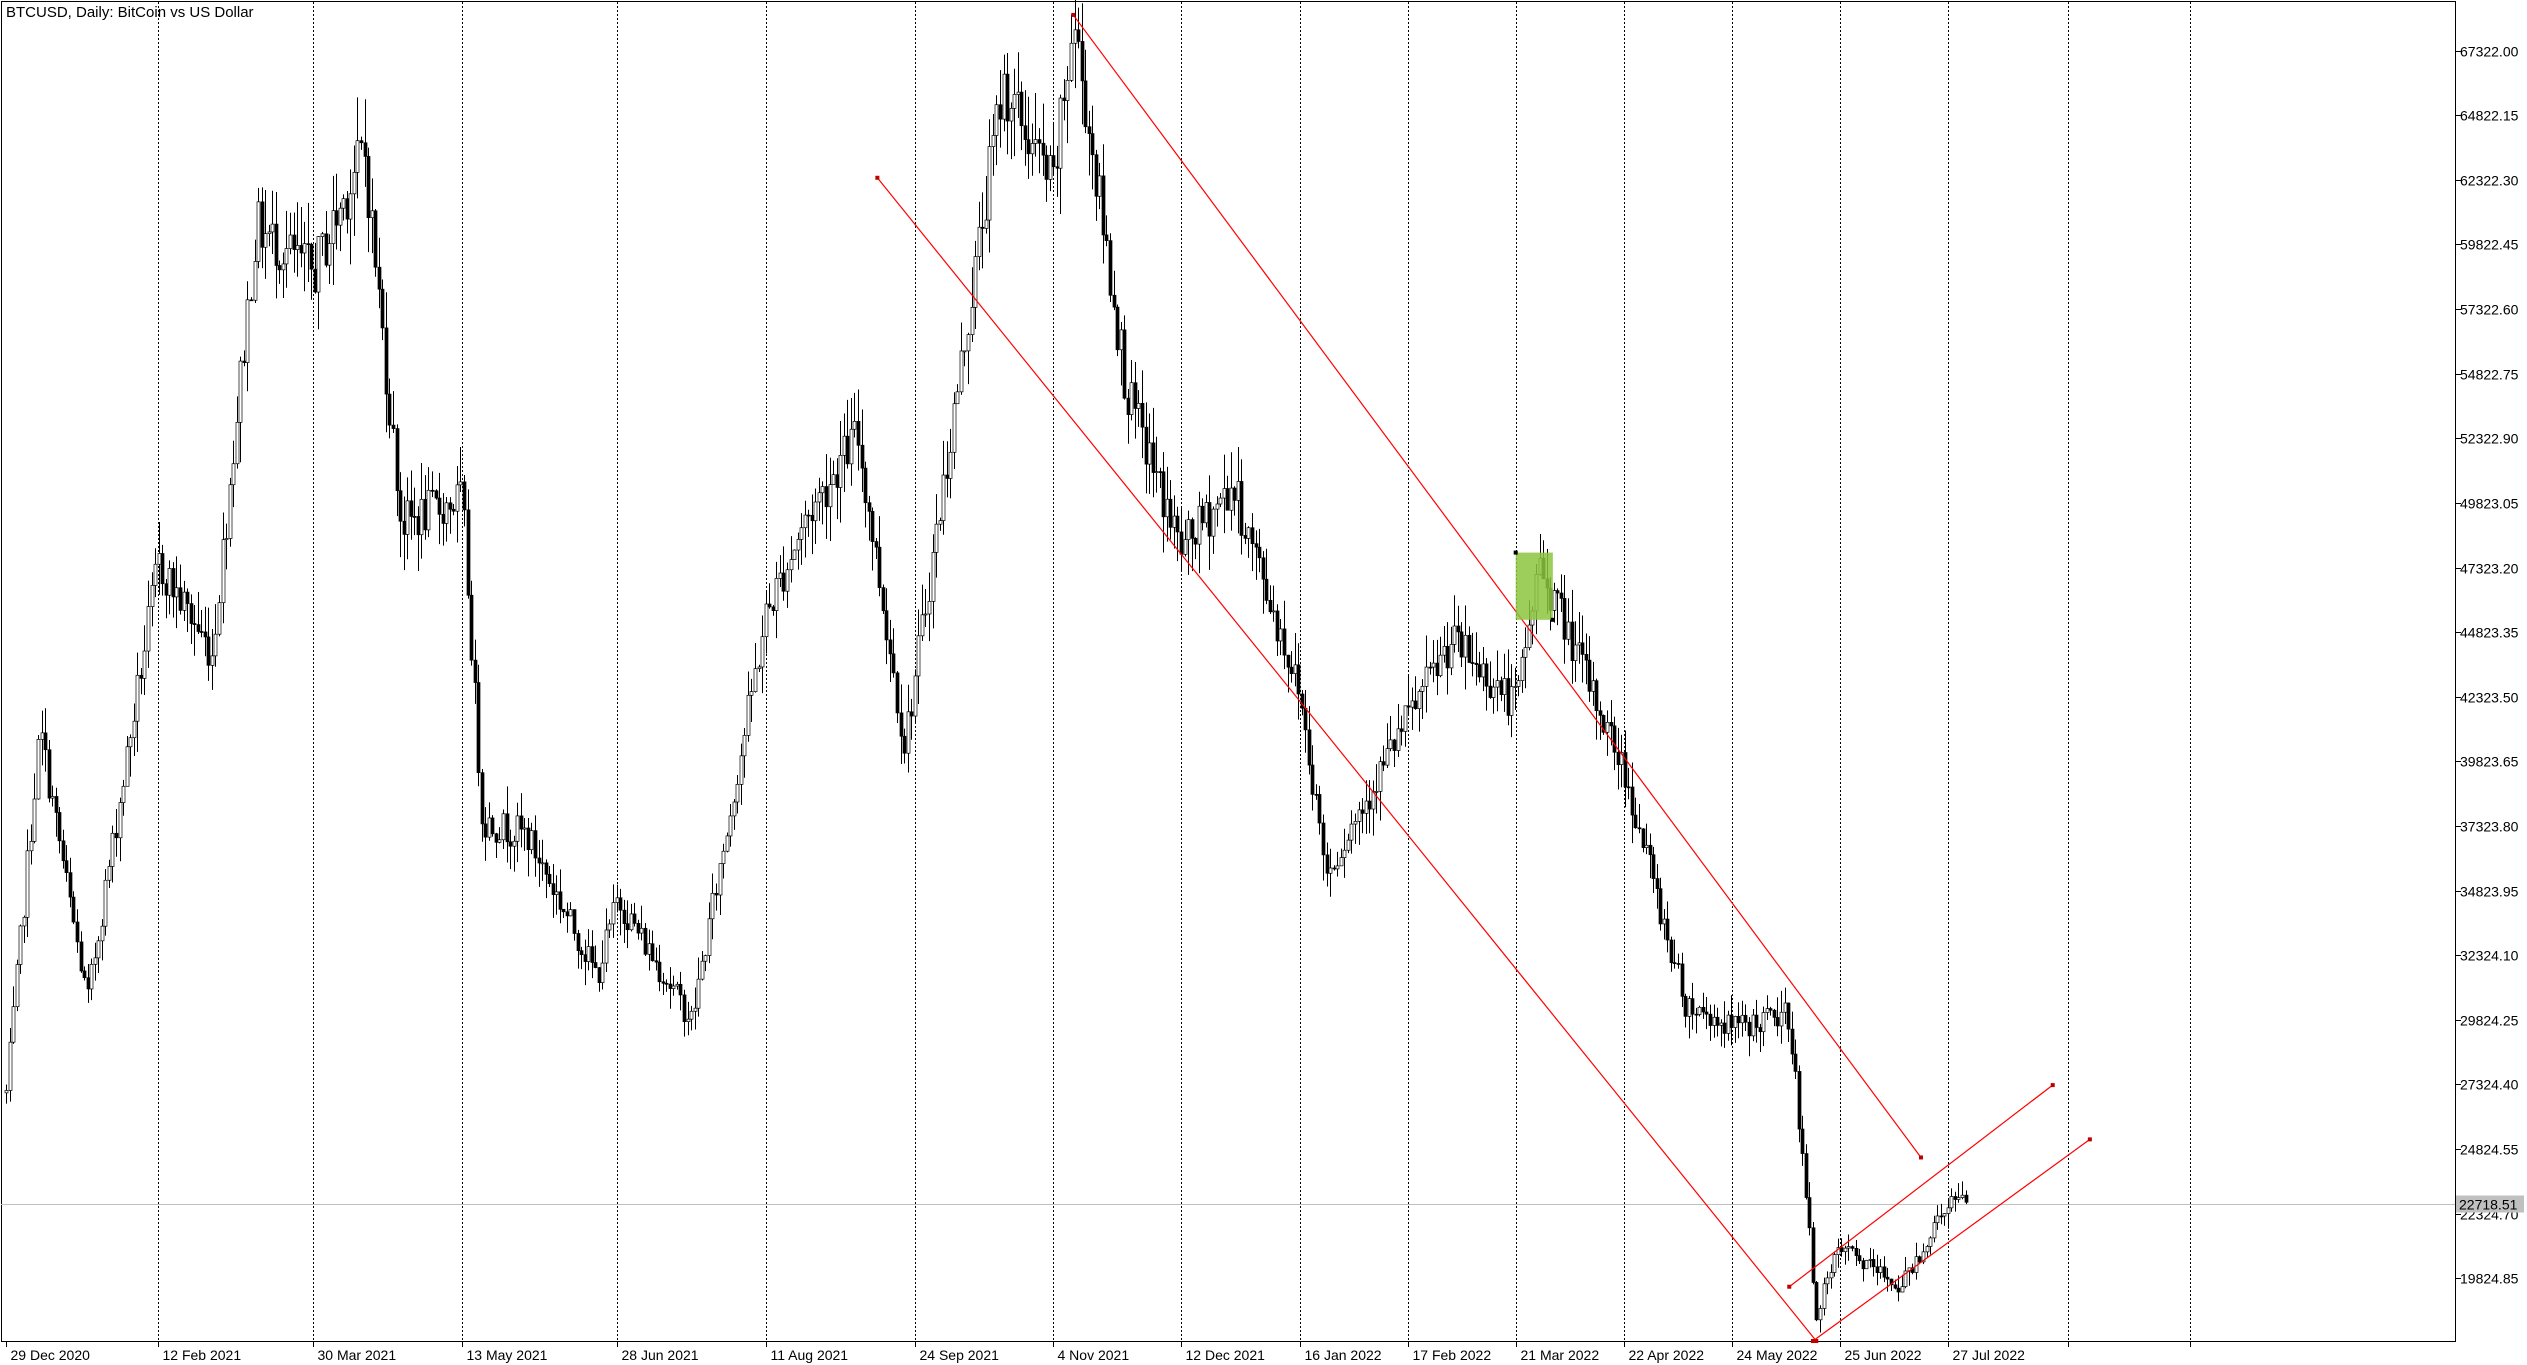 Image resolution: width=2527 pixels, height=1365 pixels. Describe the element at coordinates (2489, 827) in the screenshot. I see `y-tick-label: 37323.80` at that location.